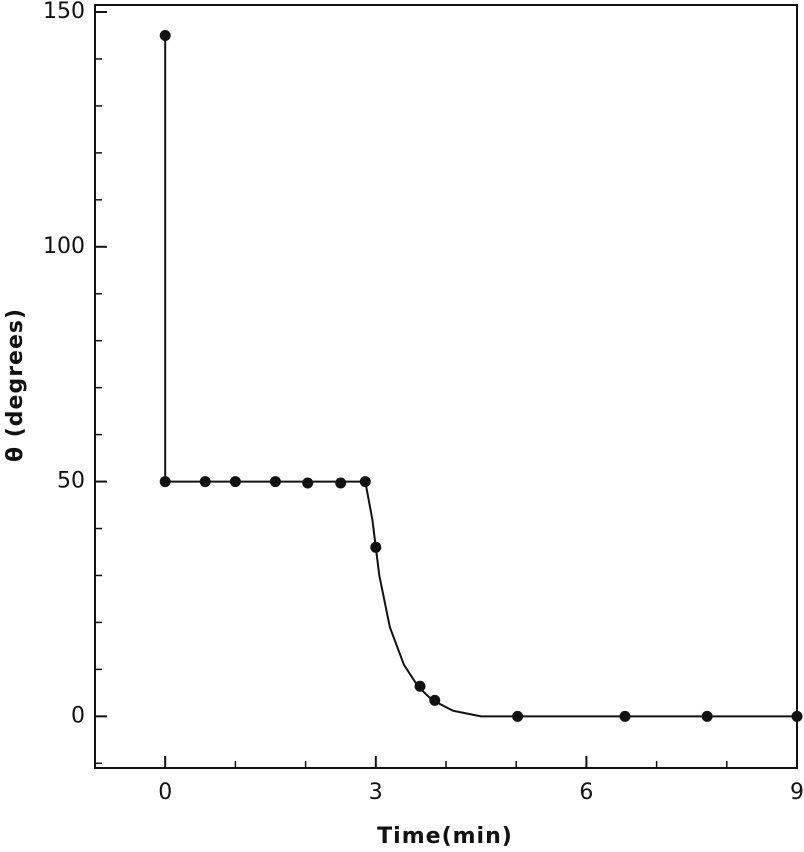 This screenshot has height=852, width=804. Describe the element at coordinates (64, 246) in the screenshot. I see `y-tick-label: 100` at that location.